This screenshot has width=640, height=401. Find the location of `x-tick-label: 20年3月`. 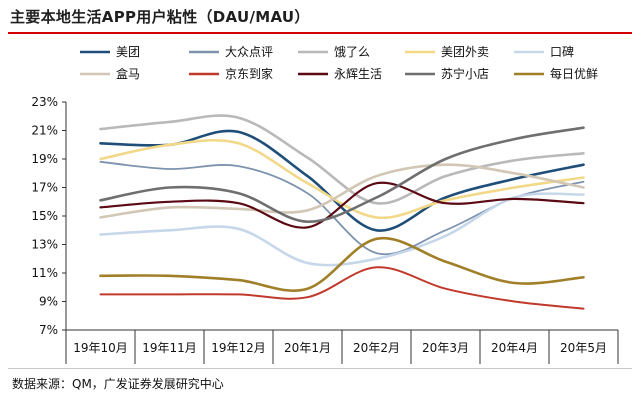

x-tick-label: 20年3月 is located at coordinates (445, 348).